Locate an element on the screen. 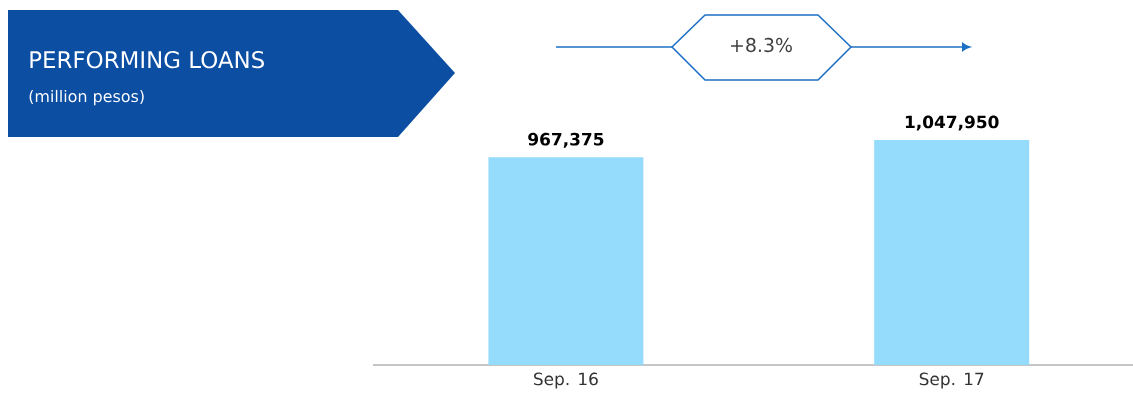 This screenshot has height=405, width=1133. x-tick-label: Sep. 17 is located at coordinates (951, 380).